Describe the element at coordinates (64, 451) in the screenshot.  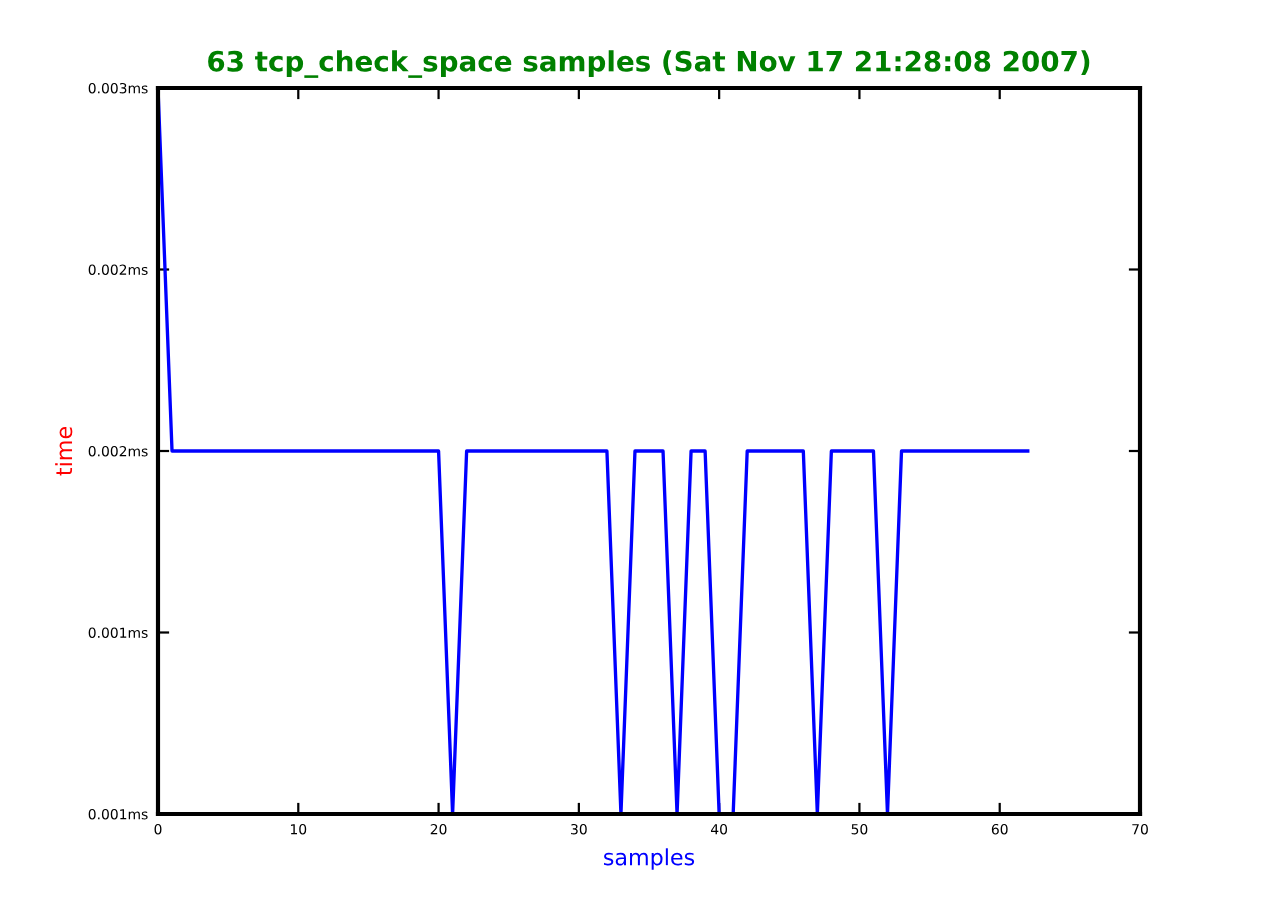
I see `y-axis-title: time` at that location.